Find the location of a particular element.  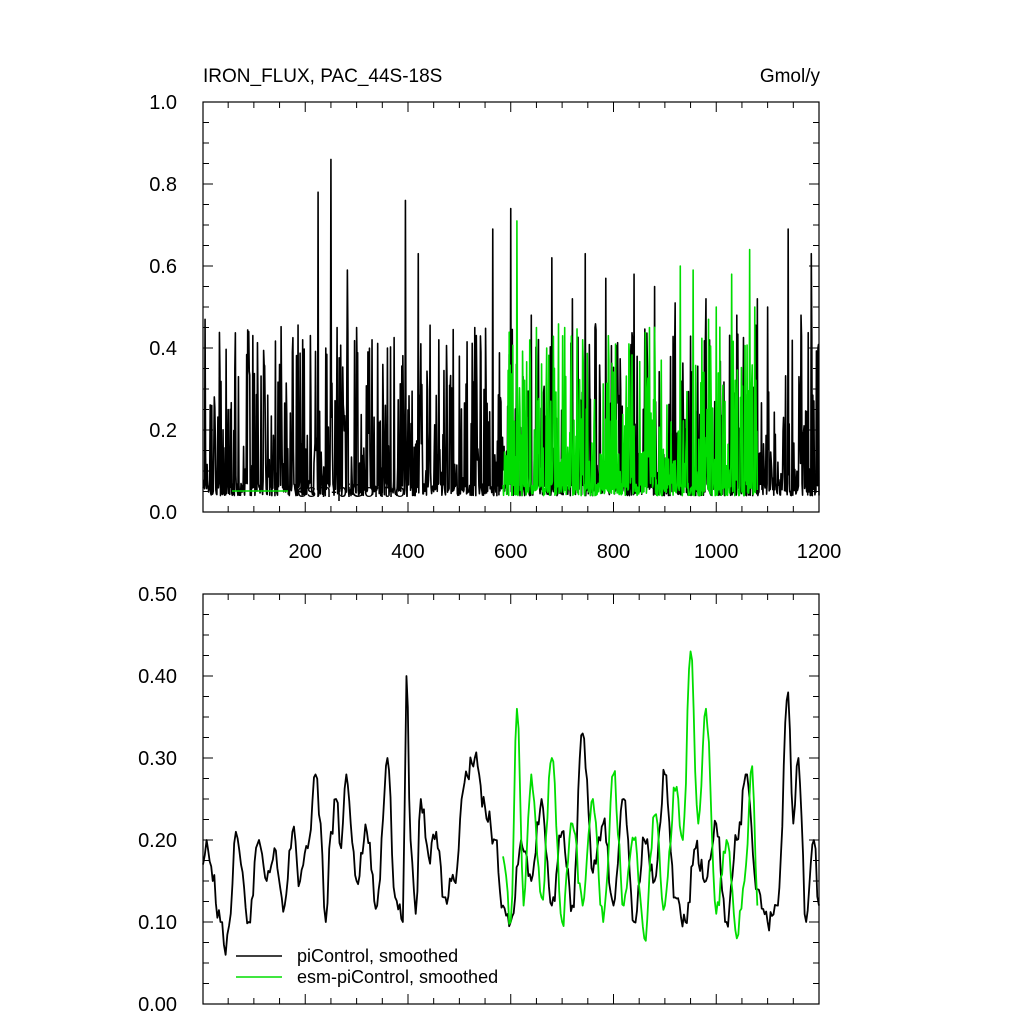

y-tick-label: 0.2 is located at coordinates (163, 431).